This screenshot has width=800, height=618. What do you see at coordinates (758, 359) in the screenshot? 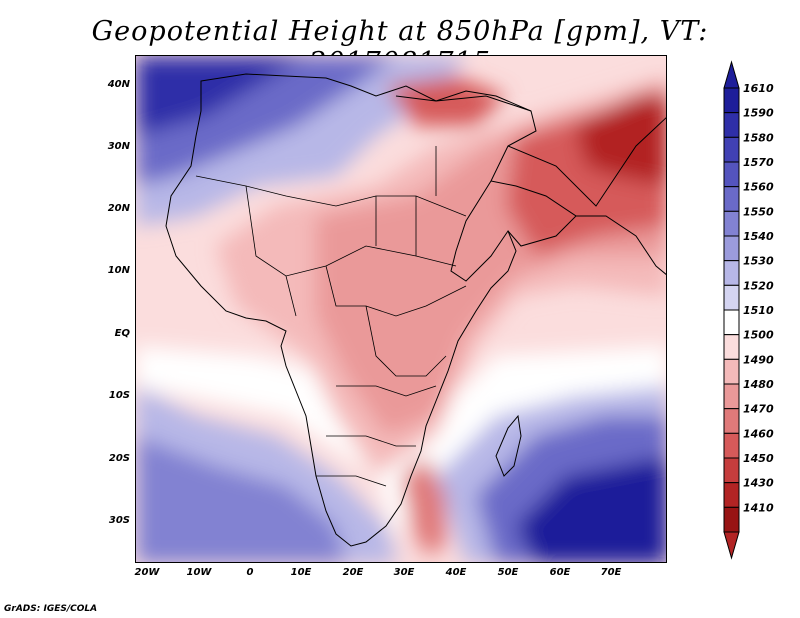
I see `colorbar-level-label: 1490` at bounding box center [758, 359].